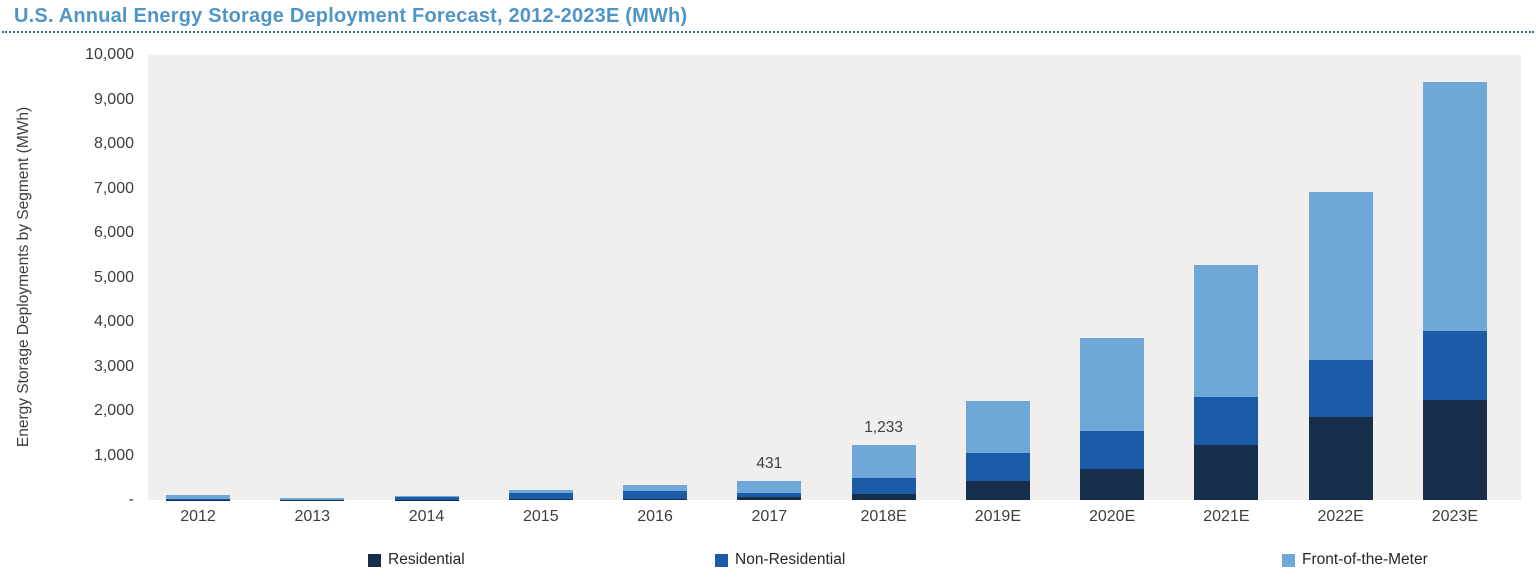 Image resolution: width=1536 pixels, height=579 pixels. I want to click on bar-segment-front_of_the_meter-2012, so click(198, 496).